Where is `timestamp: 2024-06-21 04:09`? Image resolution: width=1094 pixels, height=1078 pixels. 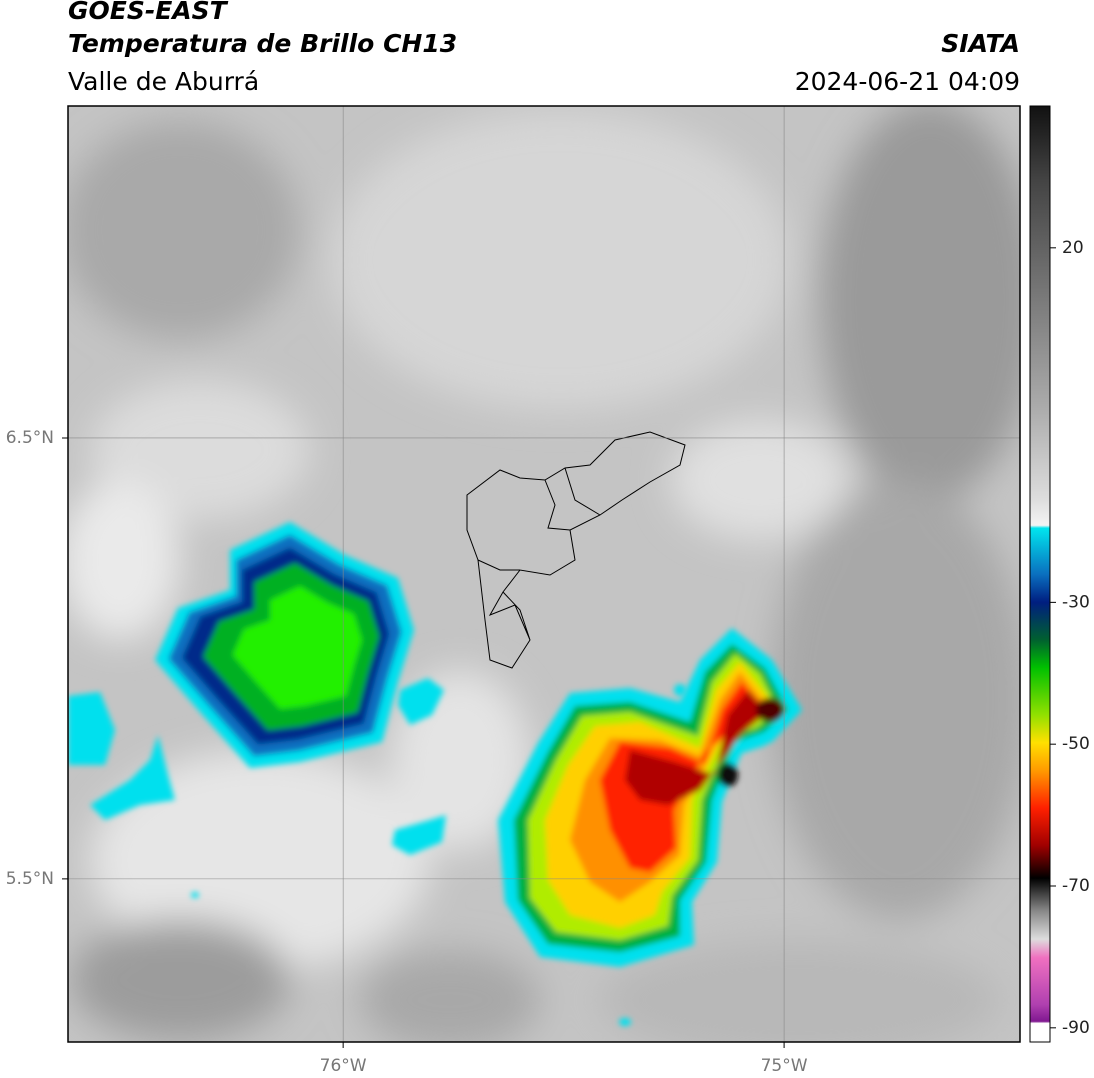 timestamp: 2024-06-21 04:09 is located at coordinates (907, 81).